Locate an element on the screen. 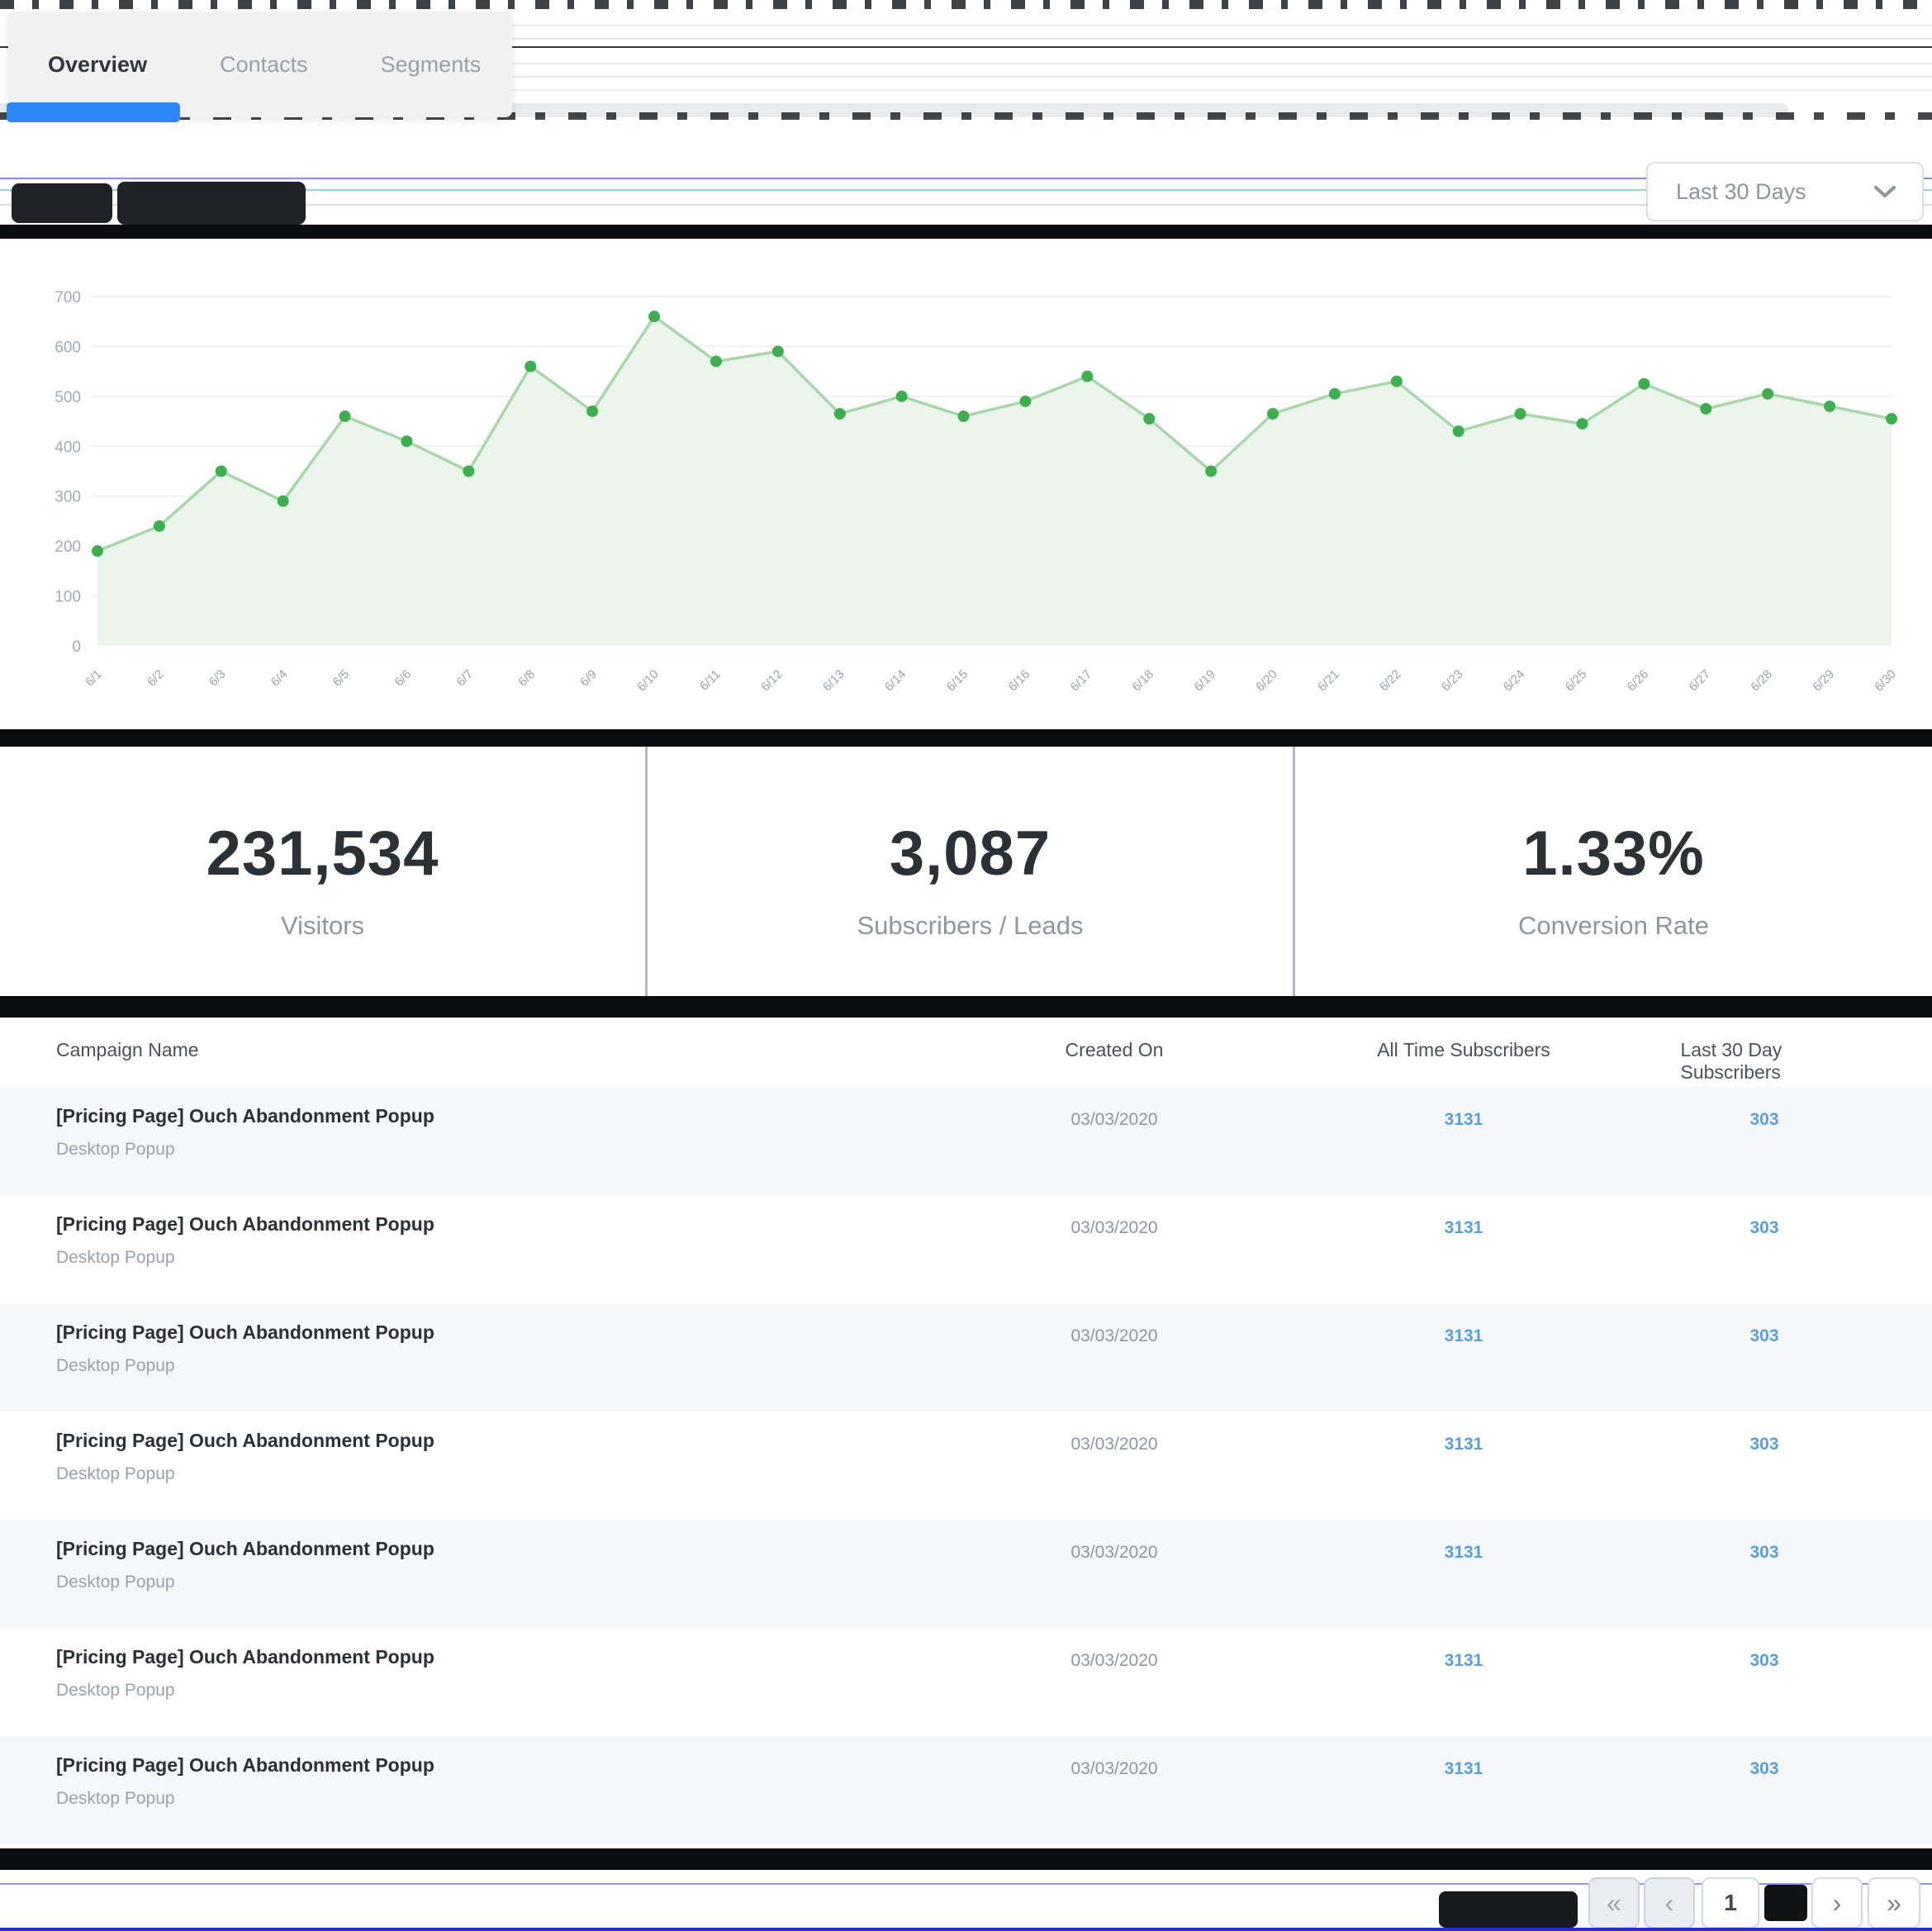  previous-page-button: ‹ is located at coordinates (1670, 1903).